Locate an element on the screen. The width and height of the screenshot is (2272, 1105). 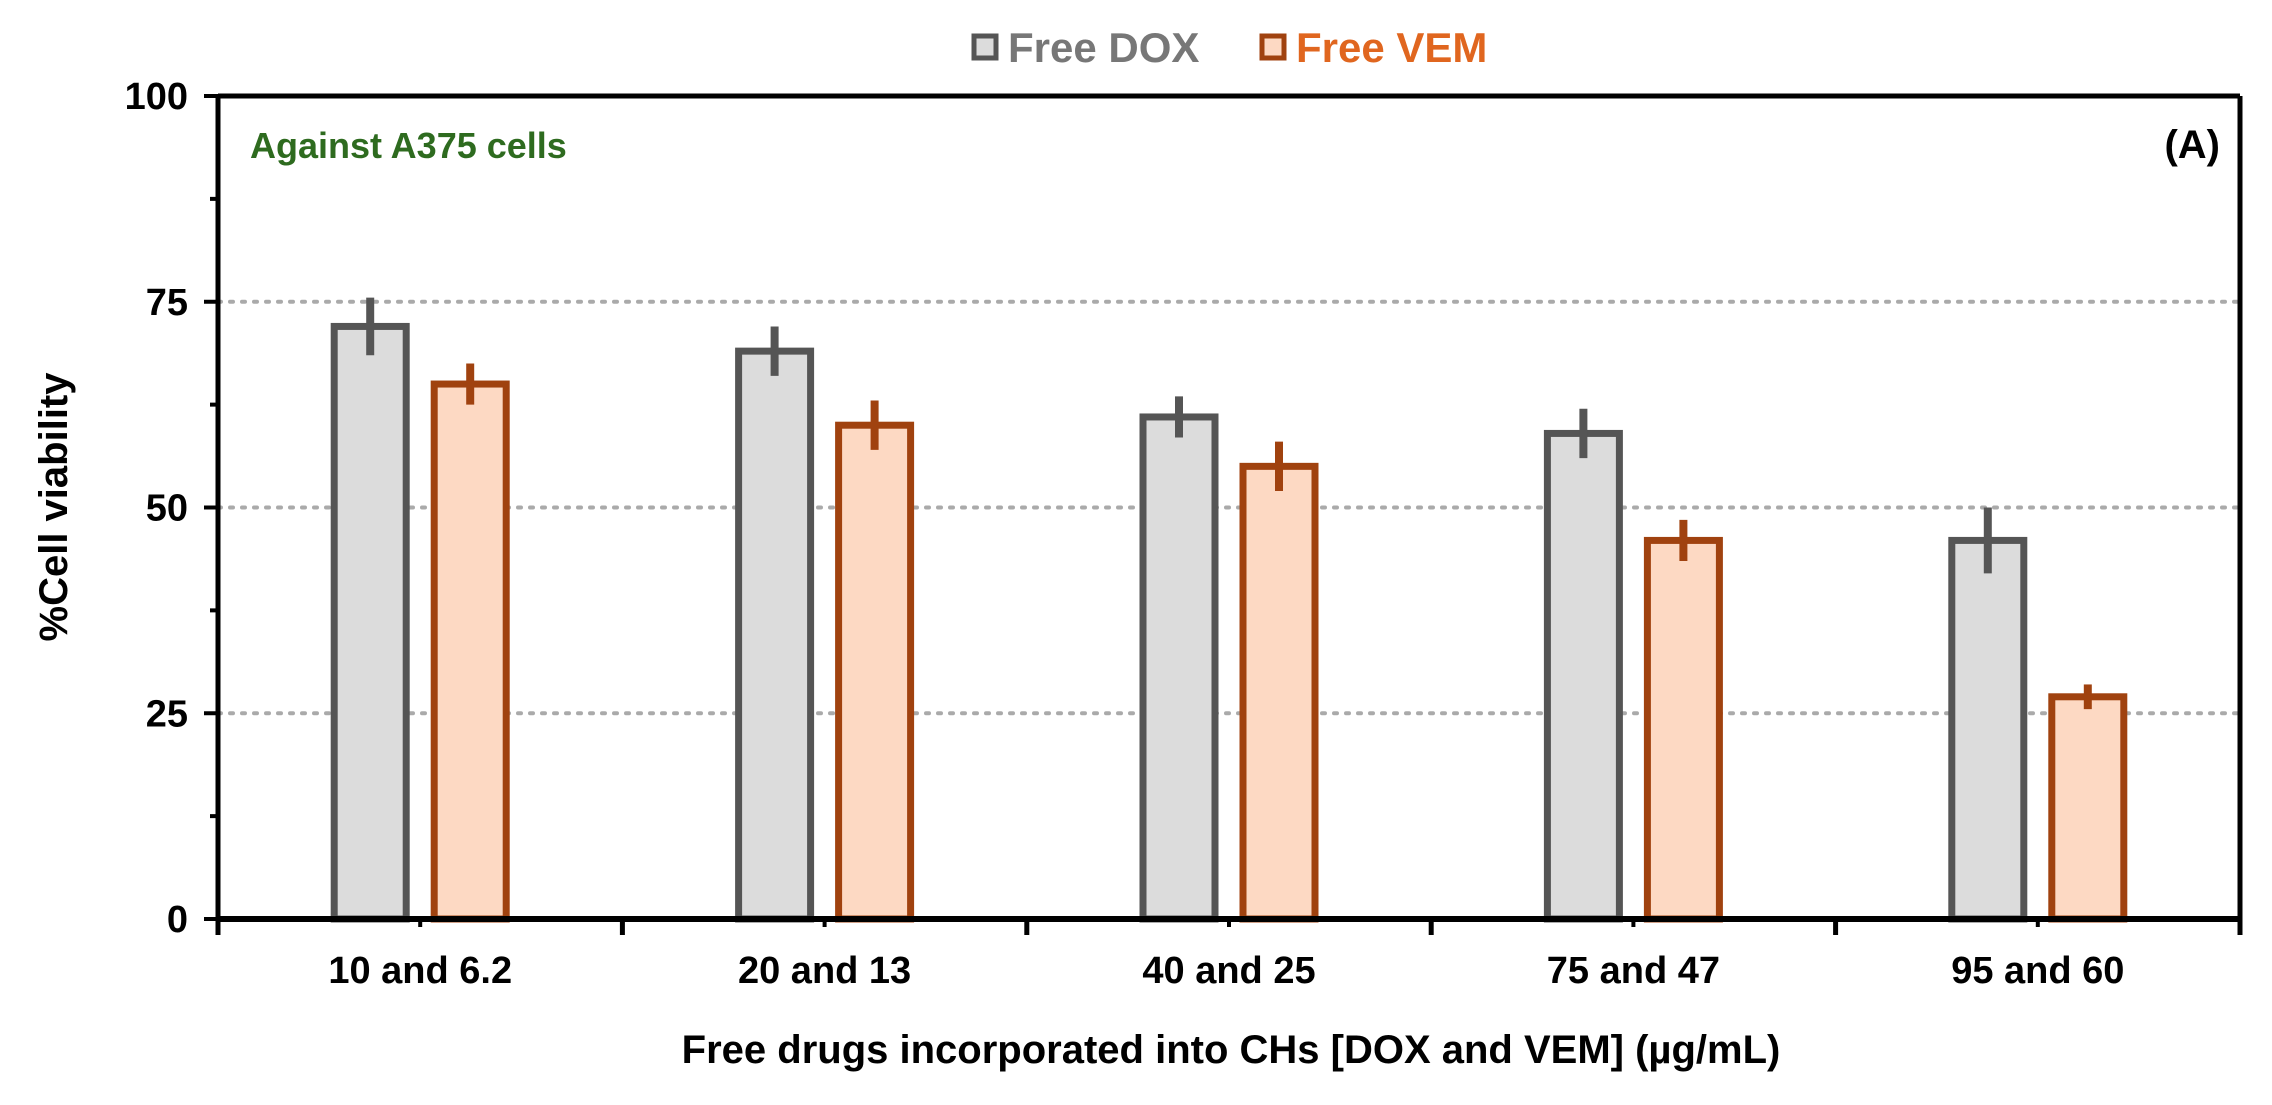
annotation-label: Against A375 cells is located at coordinates (408, 145).